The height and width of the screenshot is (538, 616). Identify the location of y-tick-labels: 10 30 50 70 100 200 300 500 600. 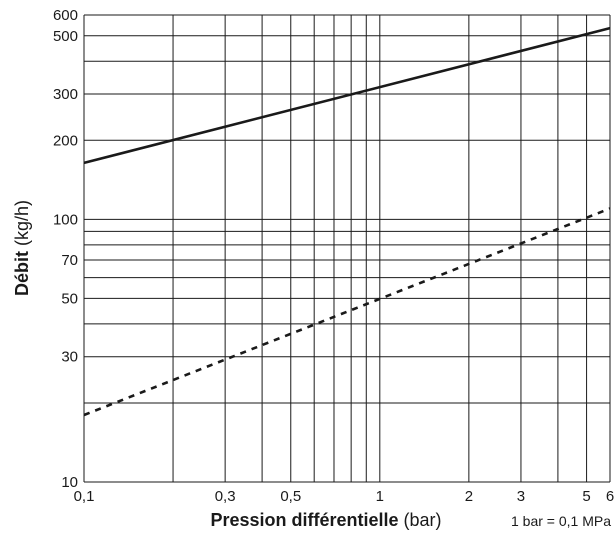
(65, 249).